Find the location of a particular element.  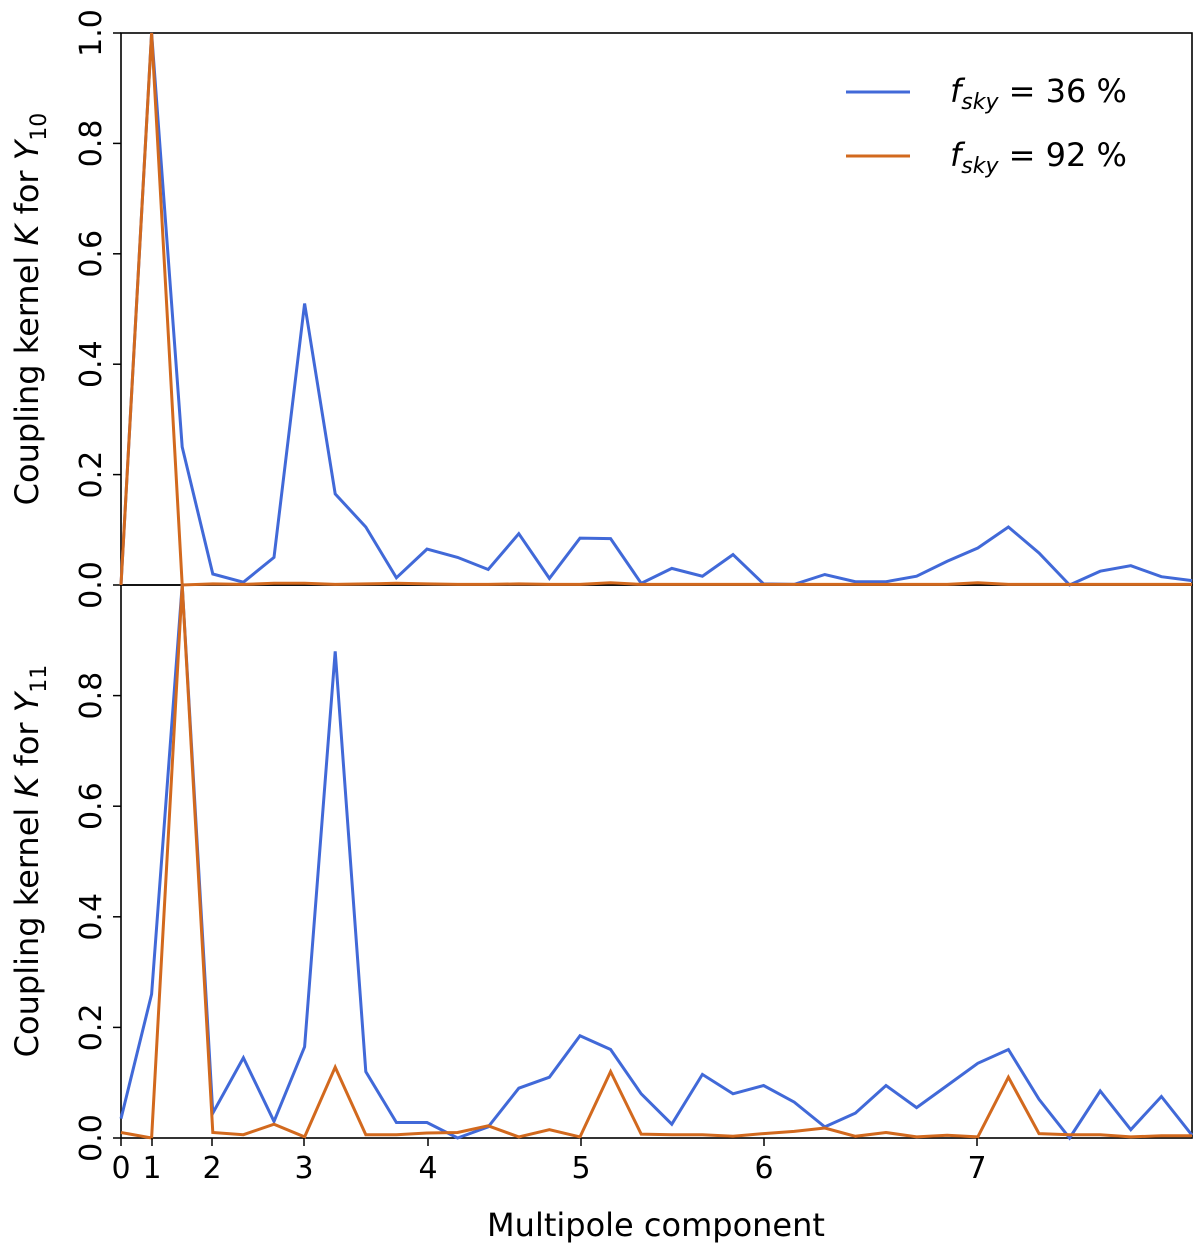

xtick-label-0: 0 is located at coordinates (120, 1168).